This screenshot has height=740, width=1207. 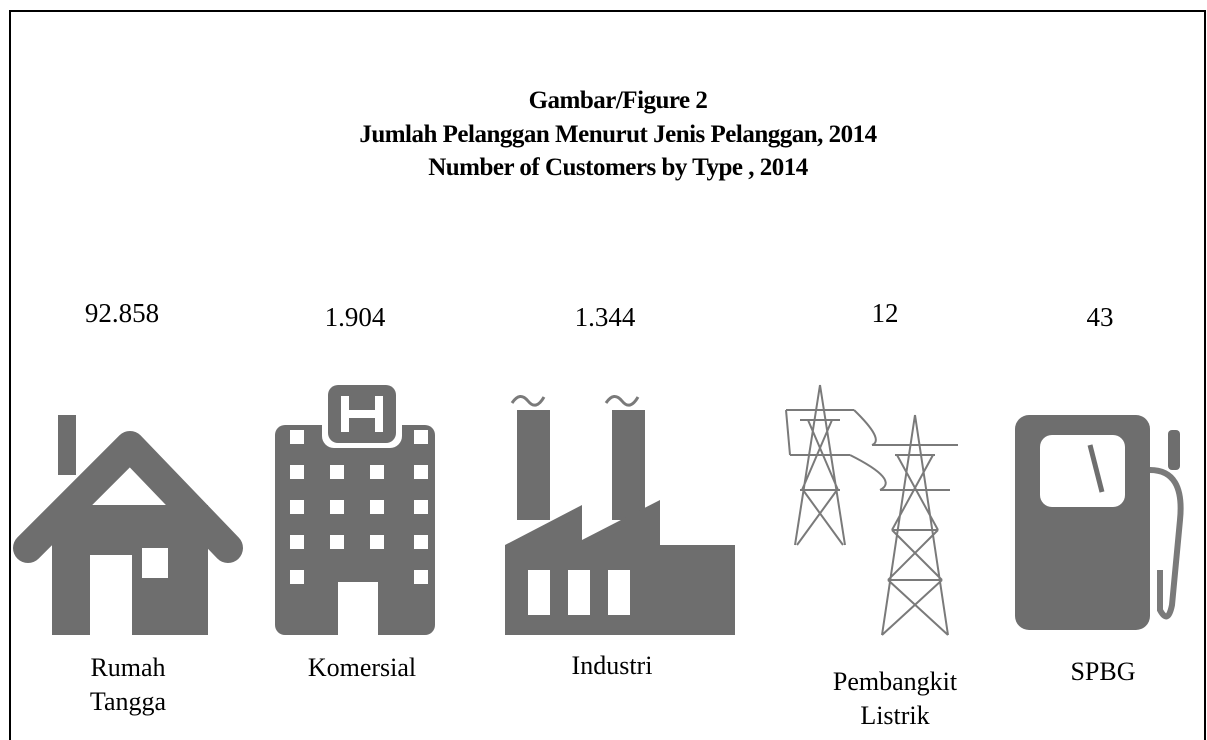 I want to click on title-line: Number of Customers by Type , 2014, so click(x=618, y=167).